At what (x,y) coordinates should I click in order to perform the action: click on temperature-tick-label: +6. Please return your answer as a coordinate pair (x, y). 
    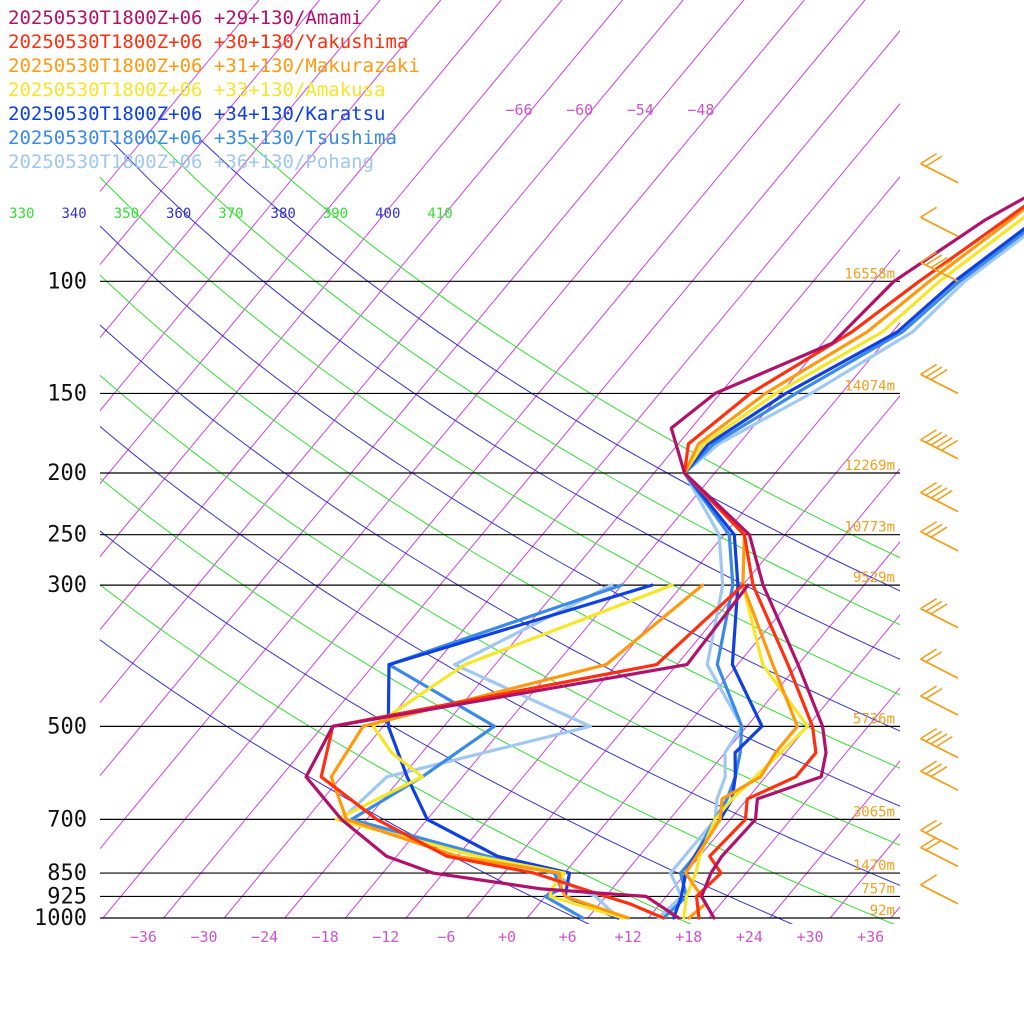
    Looking at the image, I should click on (568, 937).